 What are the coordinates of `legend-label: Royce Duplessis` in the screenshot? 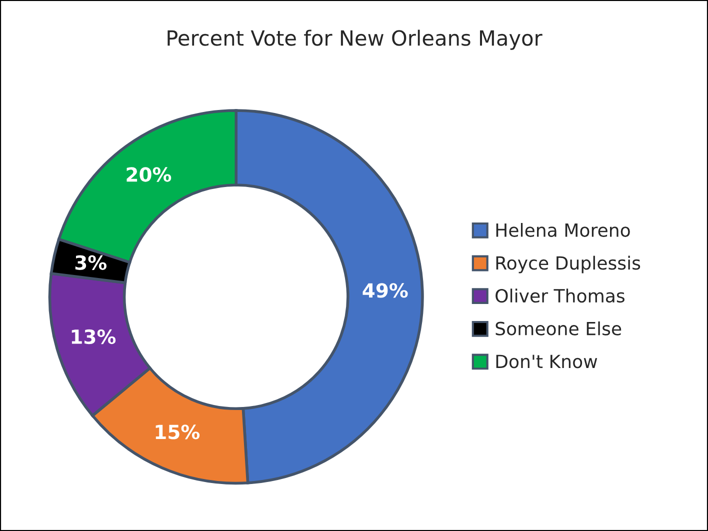 It's located at (568, 265).